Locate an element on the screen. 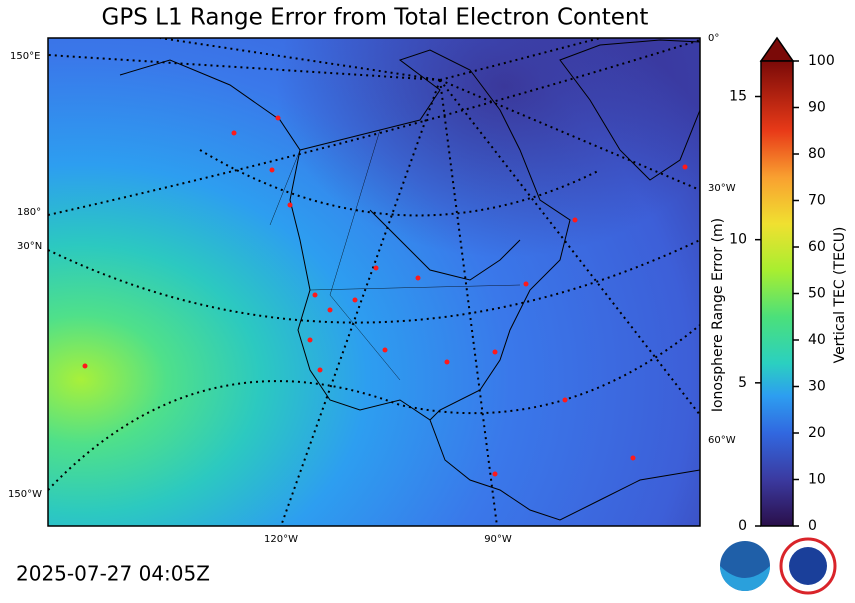  colorbar-right-label: Vertical TEC (TECU) is located at coordinates (840, 295).